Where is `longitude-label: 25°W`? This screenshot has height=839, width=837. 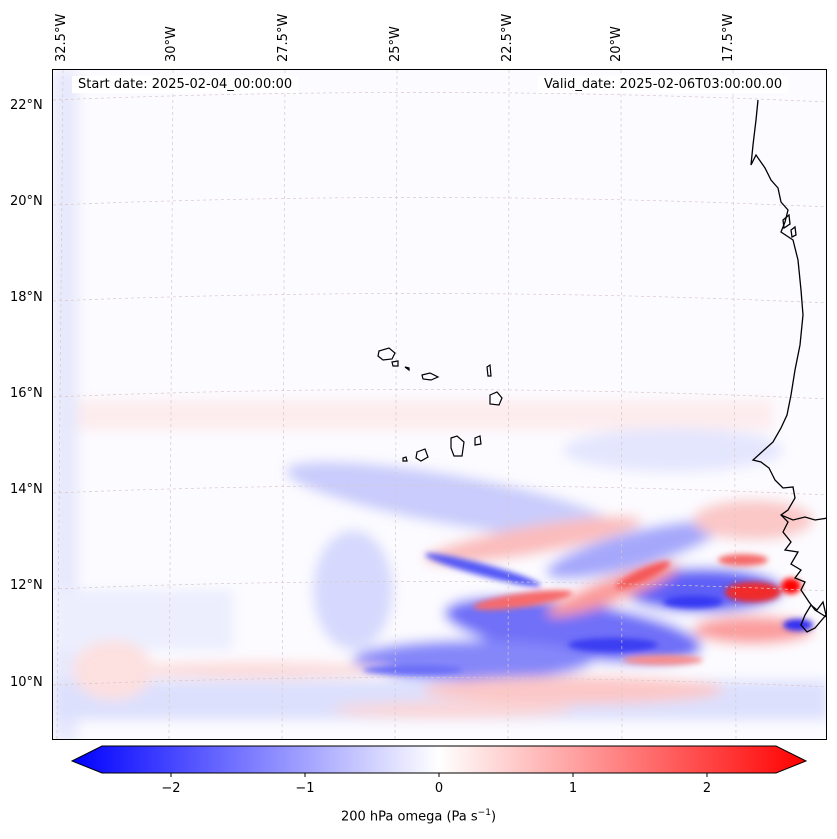 longitude-label: 25°W is located at coordinates (395, 44).